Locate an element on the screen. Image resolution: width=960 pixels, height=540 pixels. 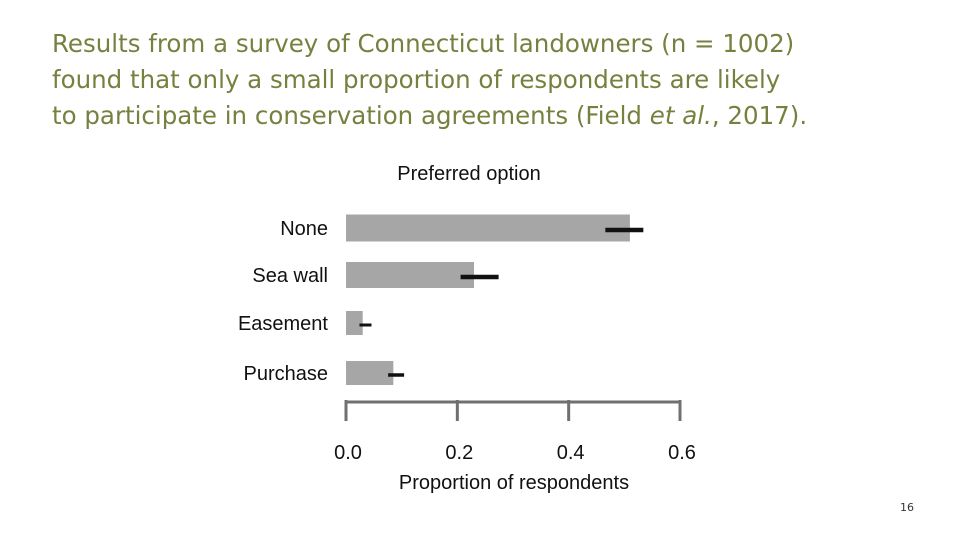
x-tick-label: 0.4 is located at coordinates (571, 453).